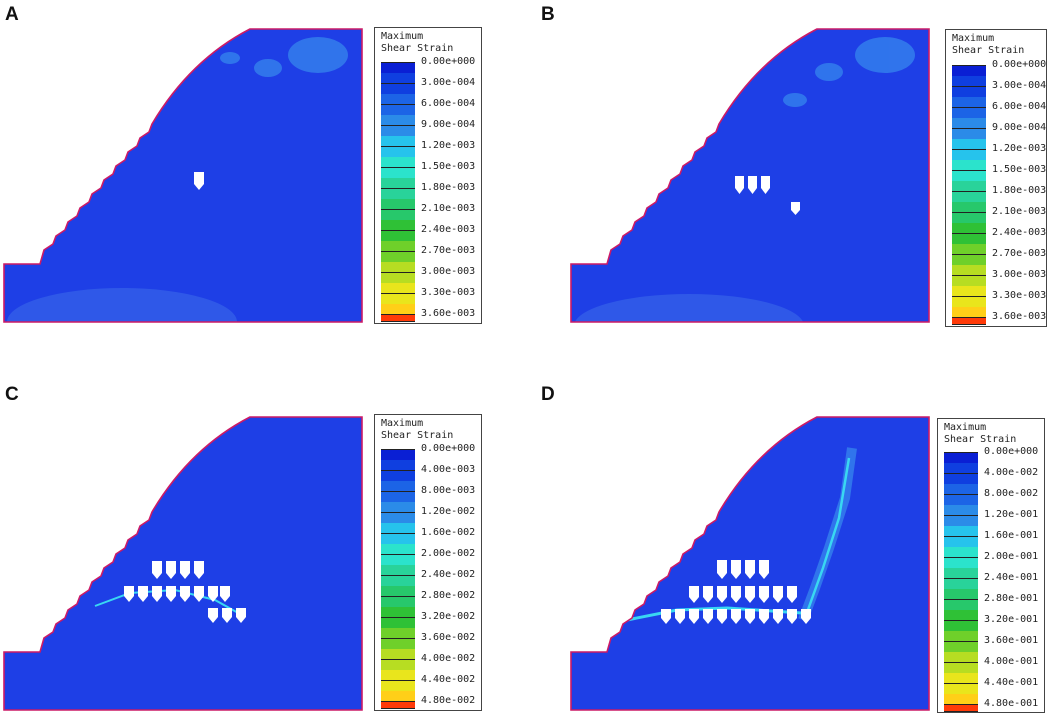  I want to click on panel-label-d: D, so click(548, 394).